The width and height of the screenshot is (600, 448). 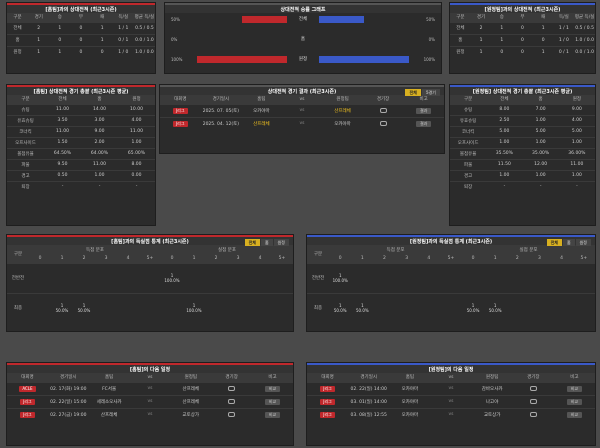 I want to click on table-row: 전체 2 1 0 1 1 / 1 0.5 / 0.5, so click(x=522, y=27).